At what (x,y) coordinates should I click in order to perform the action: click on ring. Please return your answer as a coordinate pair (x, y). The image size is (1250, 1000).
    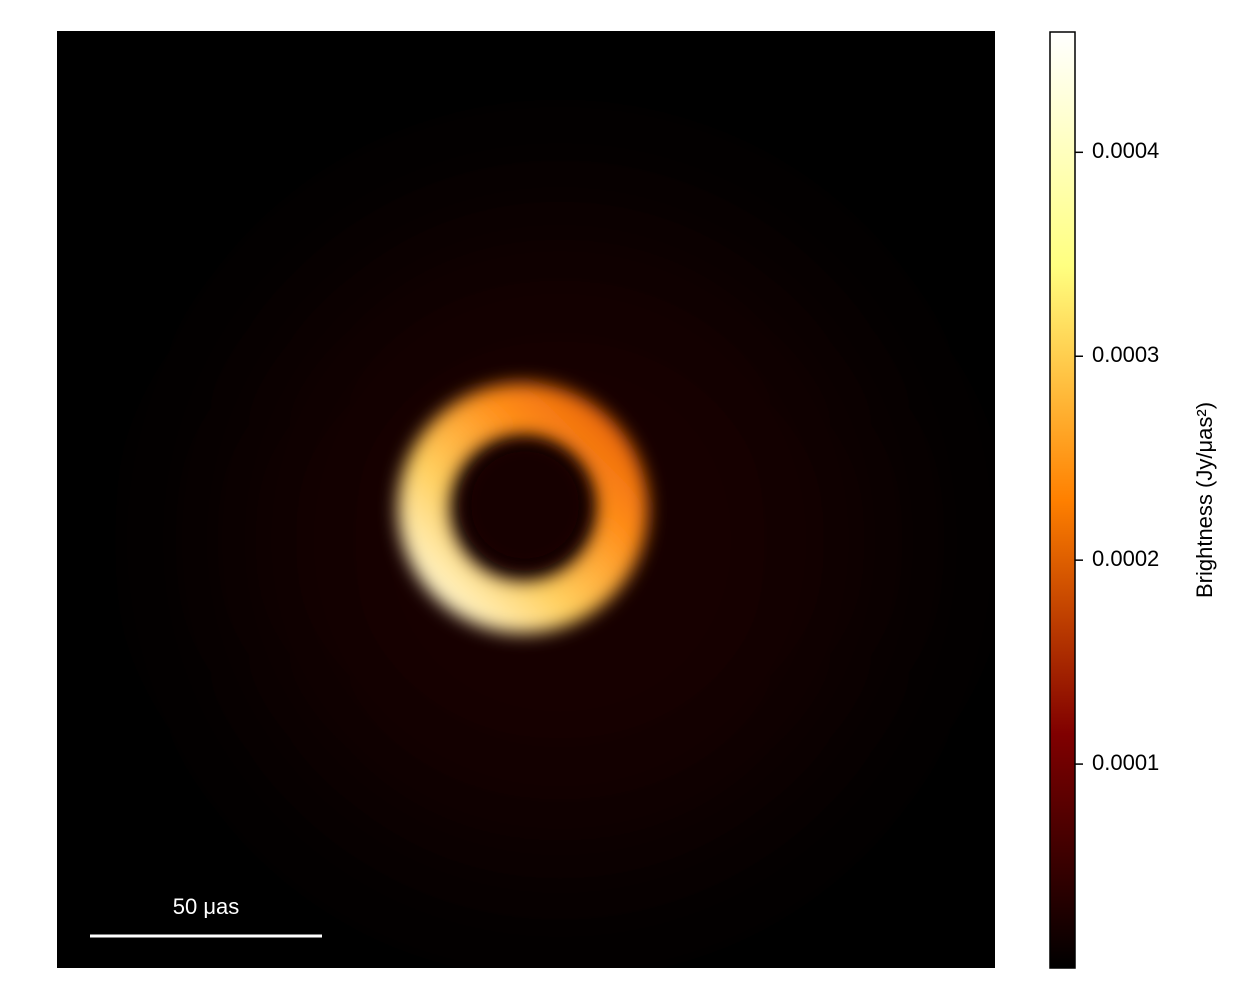
    Looking at the image, I should click on (523, 508).